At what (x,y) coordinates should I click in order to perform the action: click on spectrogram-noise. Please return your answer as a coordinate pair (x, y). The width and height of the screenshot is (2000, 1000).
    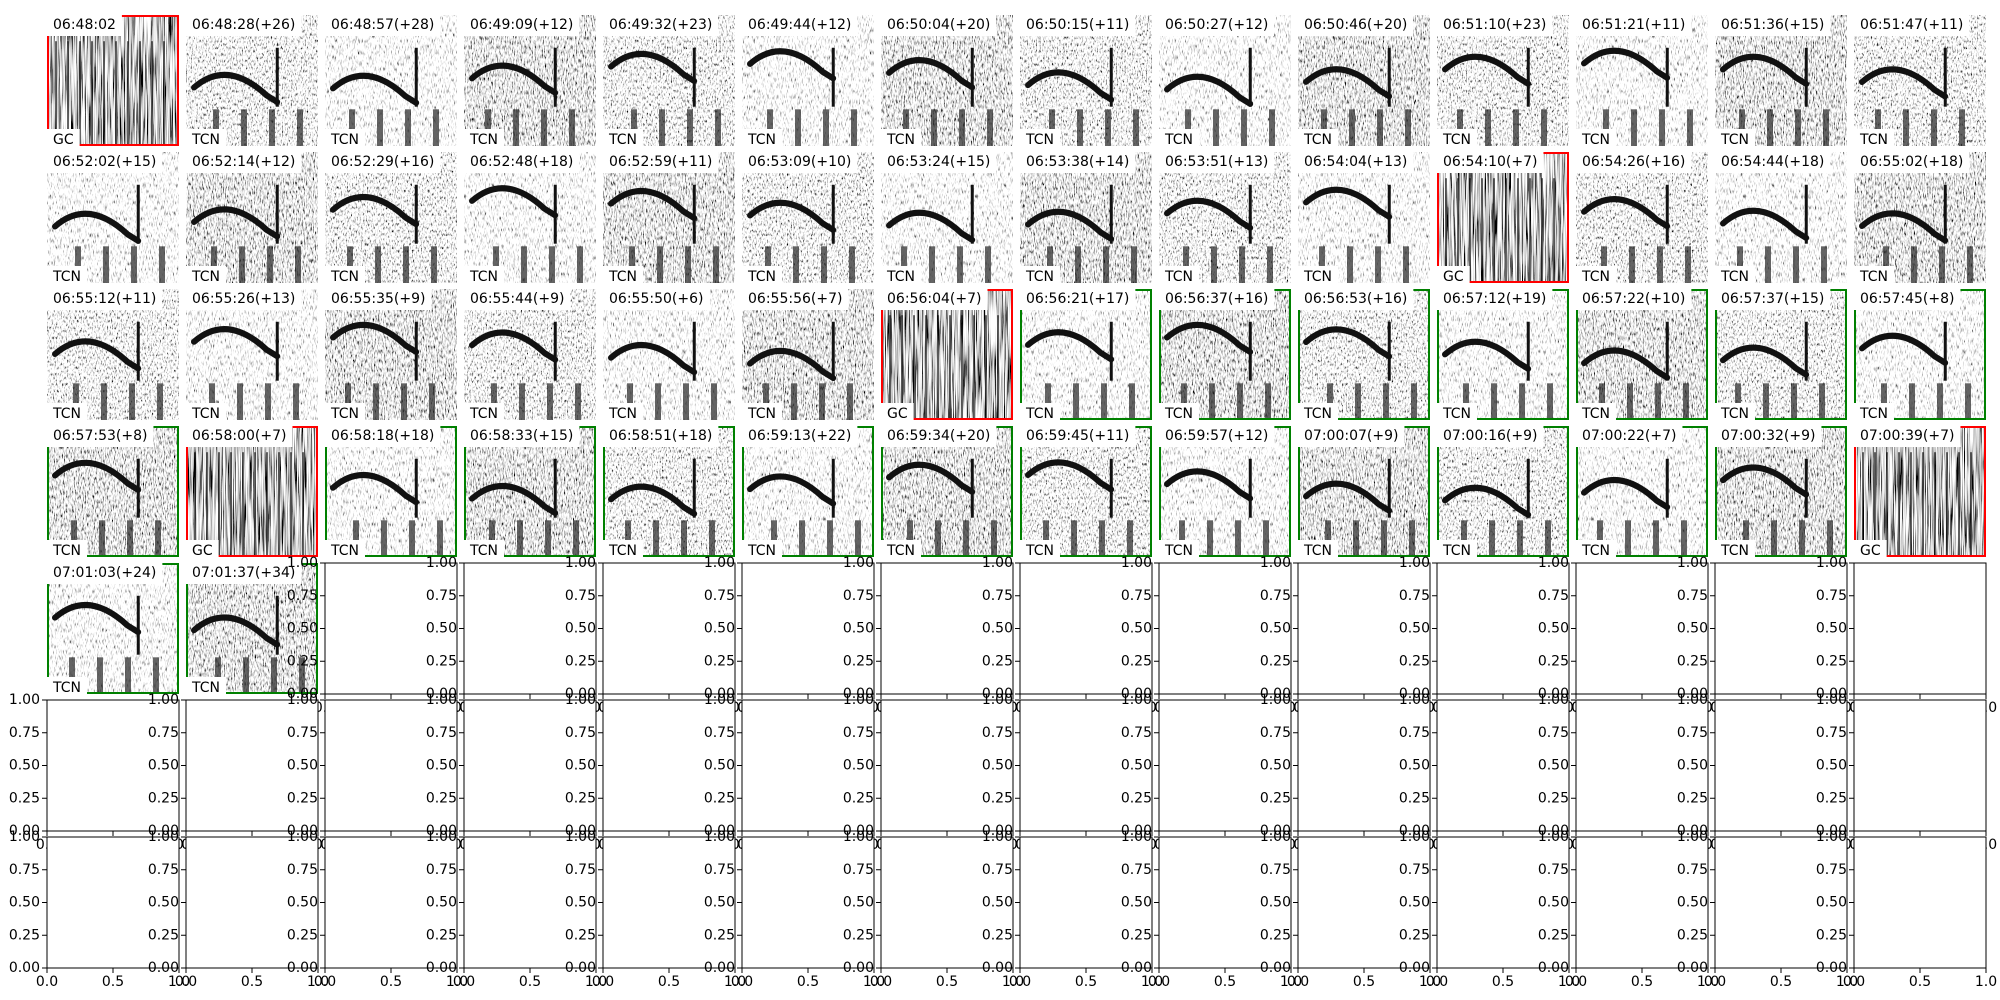
    Looking at the image, I should click on (1920, 354).